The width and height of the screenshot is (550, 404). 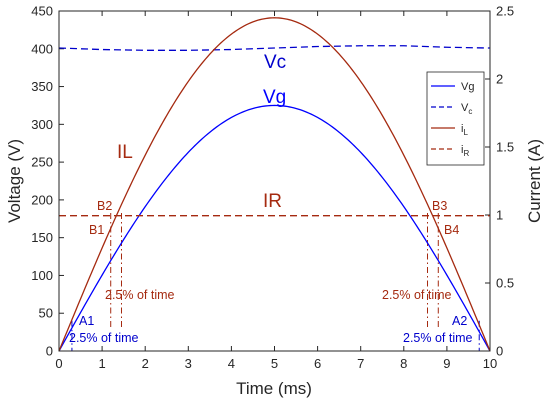 I want to click on x-tick-label: 6, so click(x=317, y=363).